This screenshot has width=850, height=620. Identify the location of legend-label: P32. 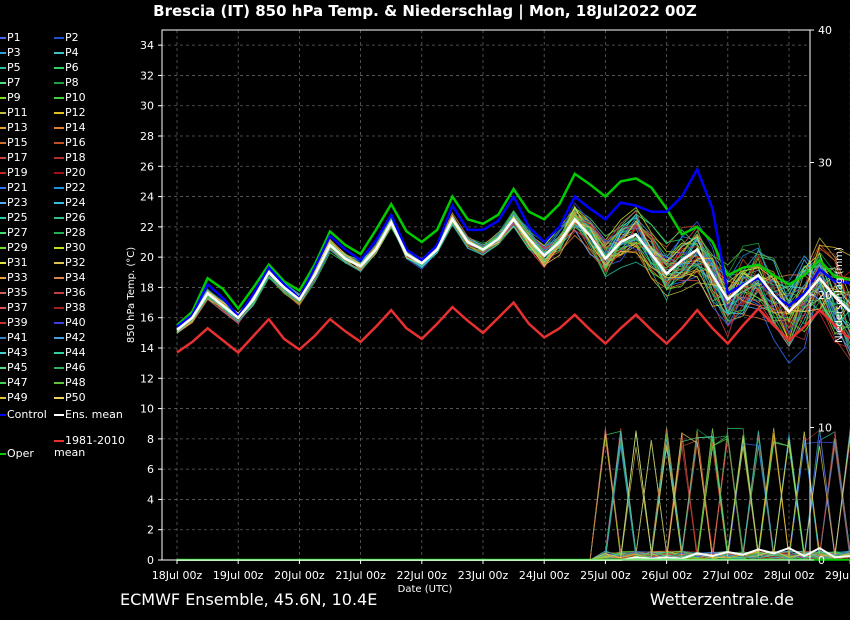
(75, 262).